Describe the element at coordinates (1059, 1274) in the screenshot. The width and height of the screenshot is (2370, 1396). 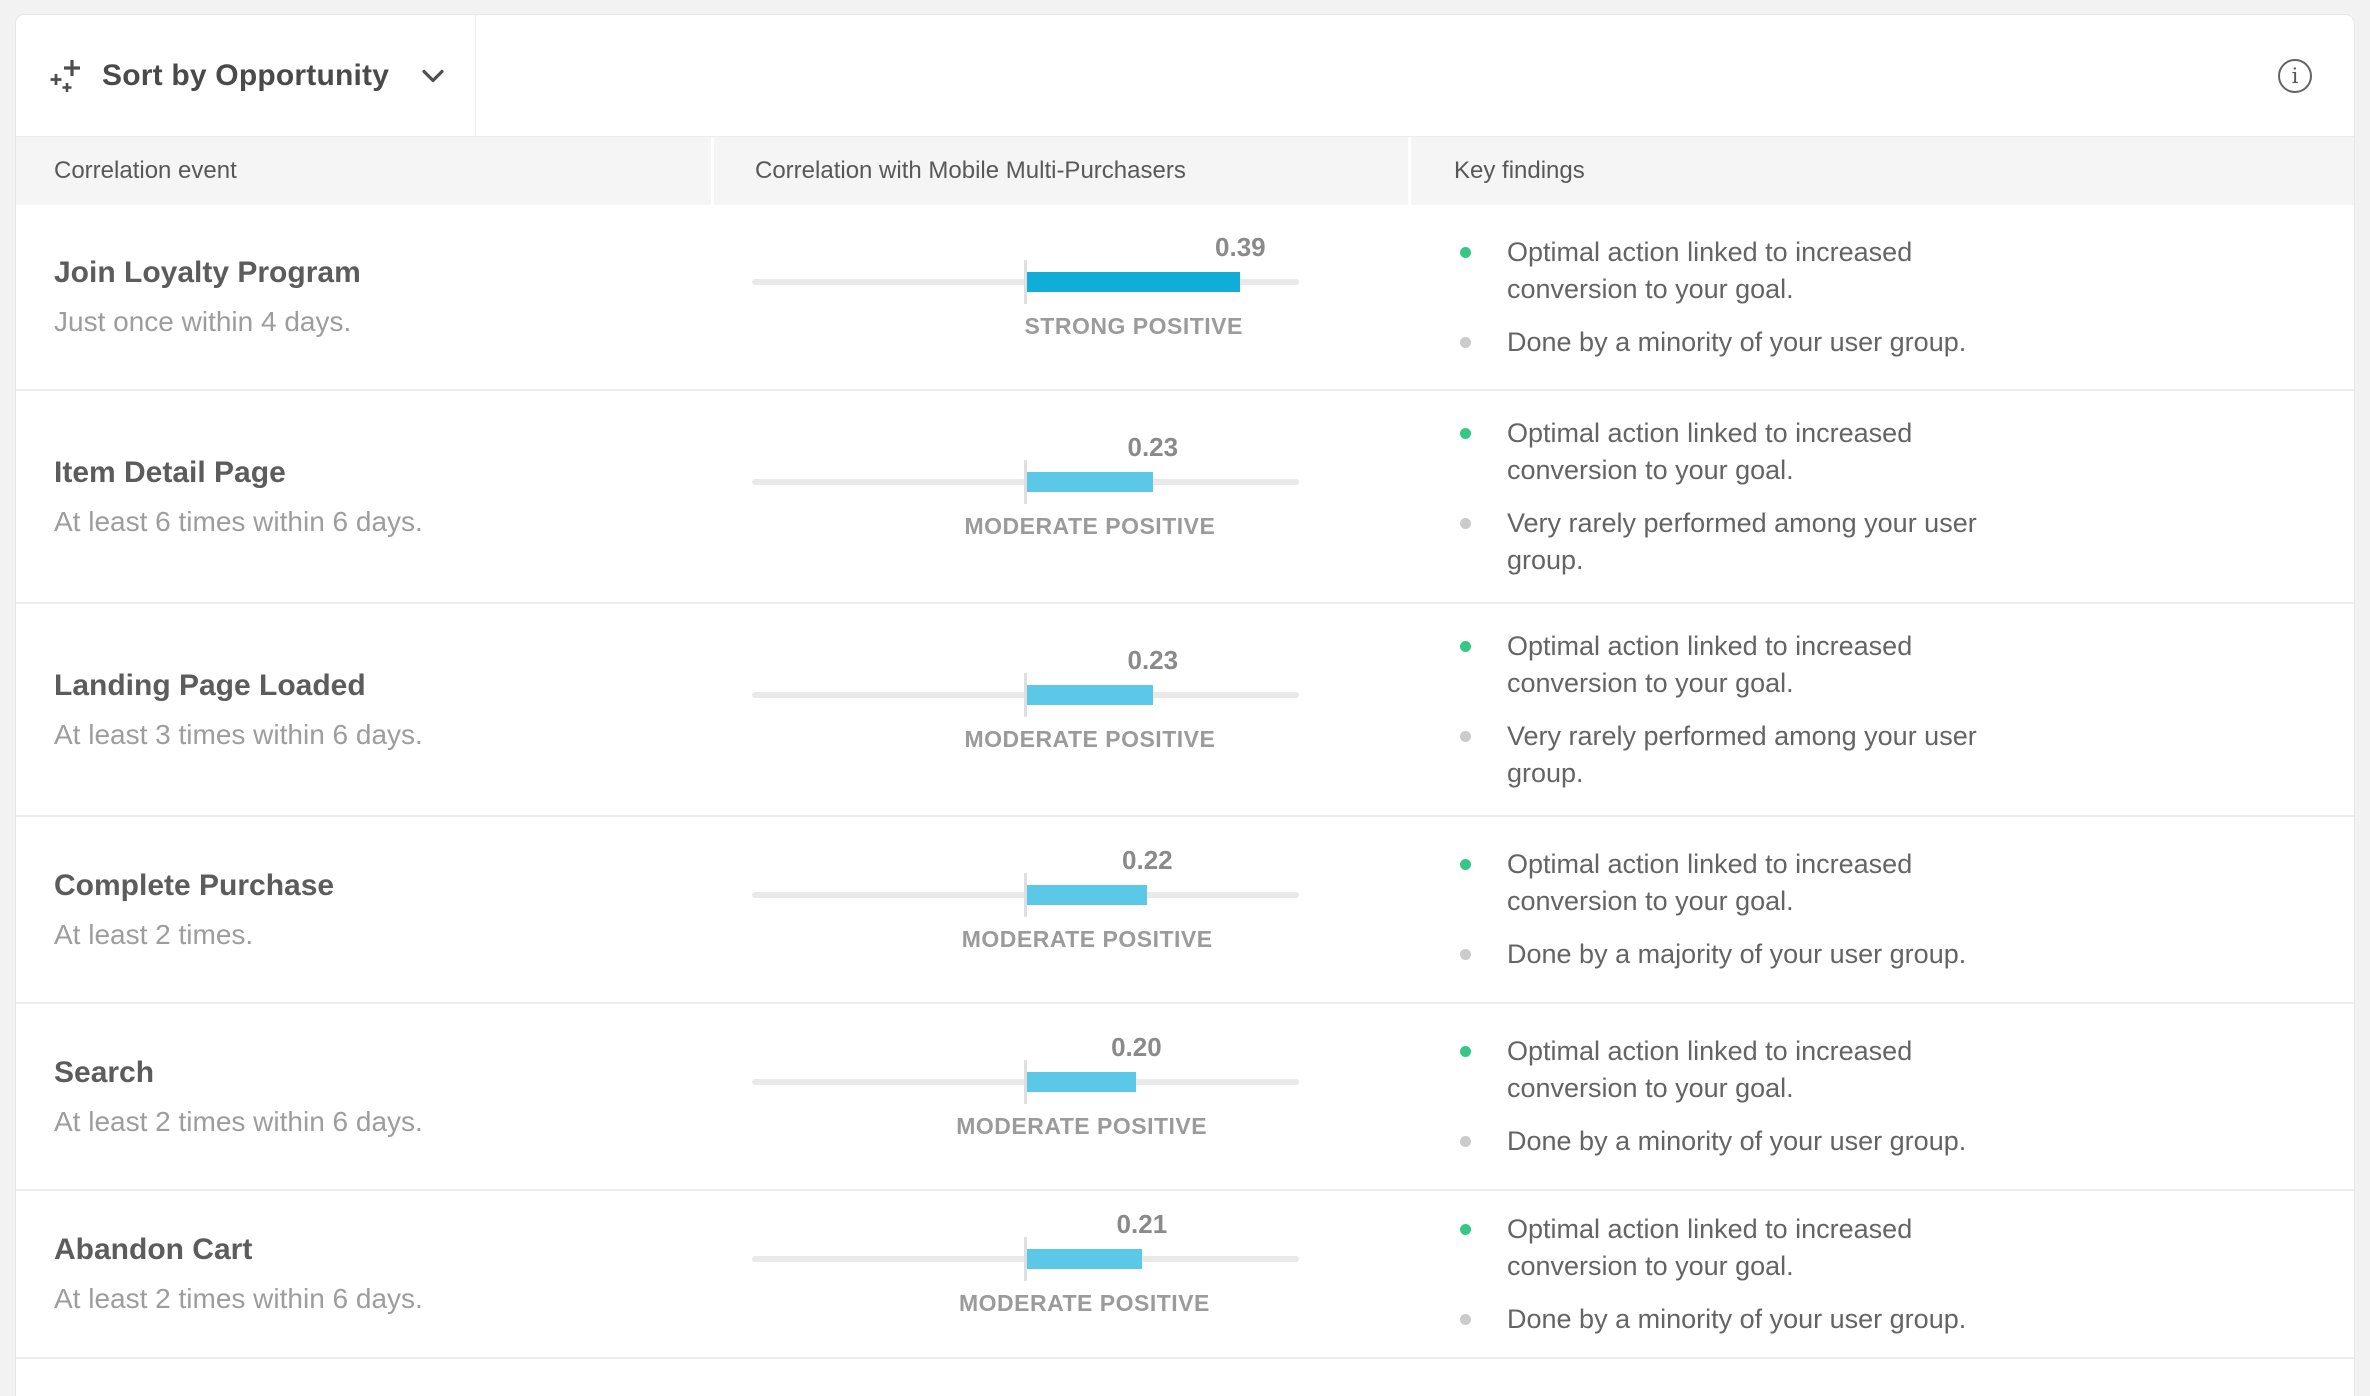
I see `correlation-mini-chart: 0.21 MODERATE POSITIVE` at that location.